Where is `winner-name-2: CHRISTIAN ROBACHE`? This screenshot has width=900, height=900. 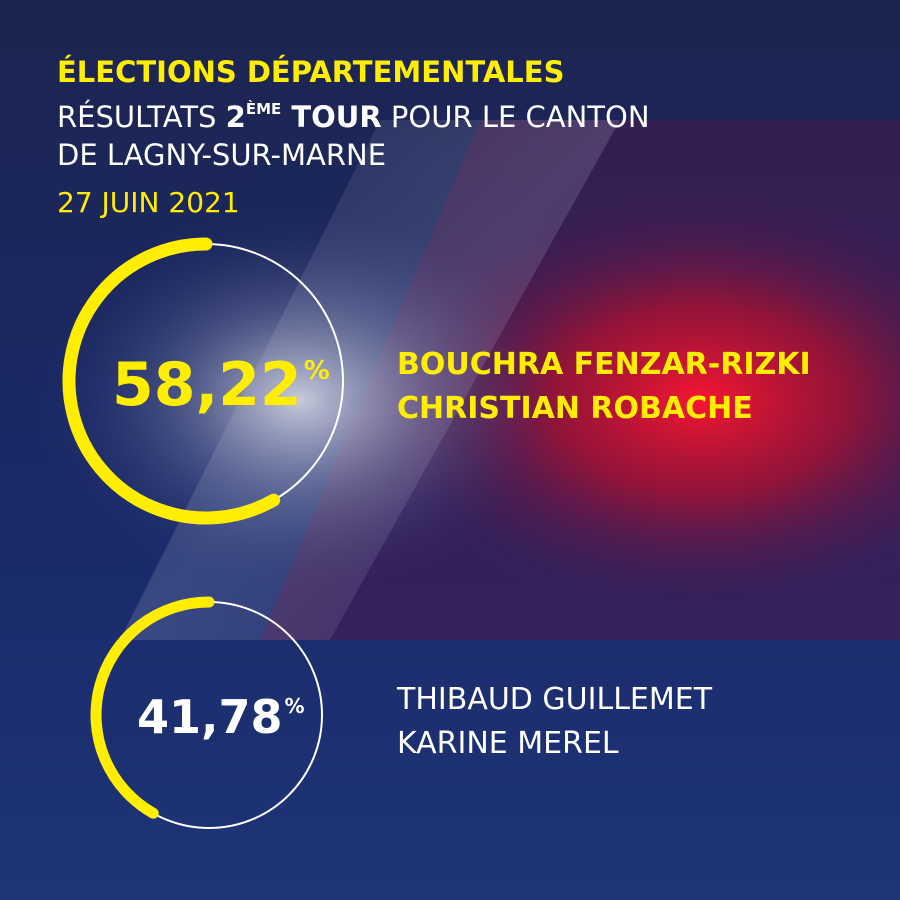
winner-name-2: CHRISTIAN ROBACHE is located at coordinates (575, 408).